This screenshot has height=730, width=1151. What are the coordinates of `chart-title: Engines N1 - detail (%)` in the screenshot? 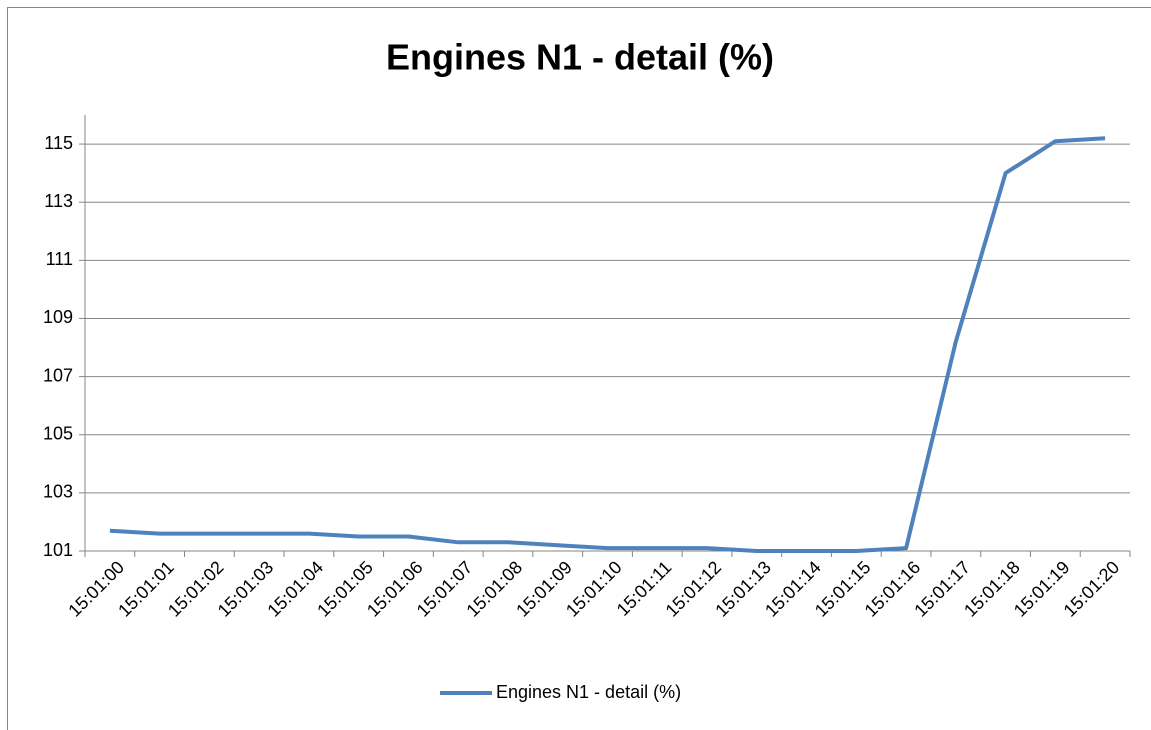 It's located at (580, 57).